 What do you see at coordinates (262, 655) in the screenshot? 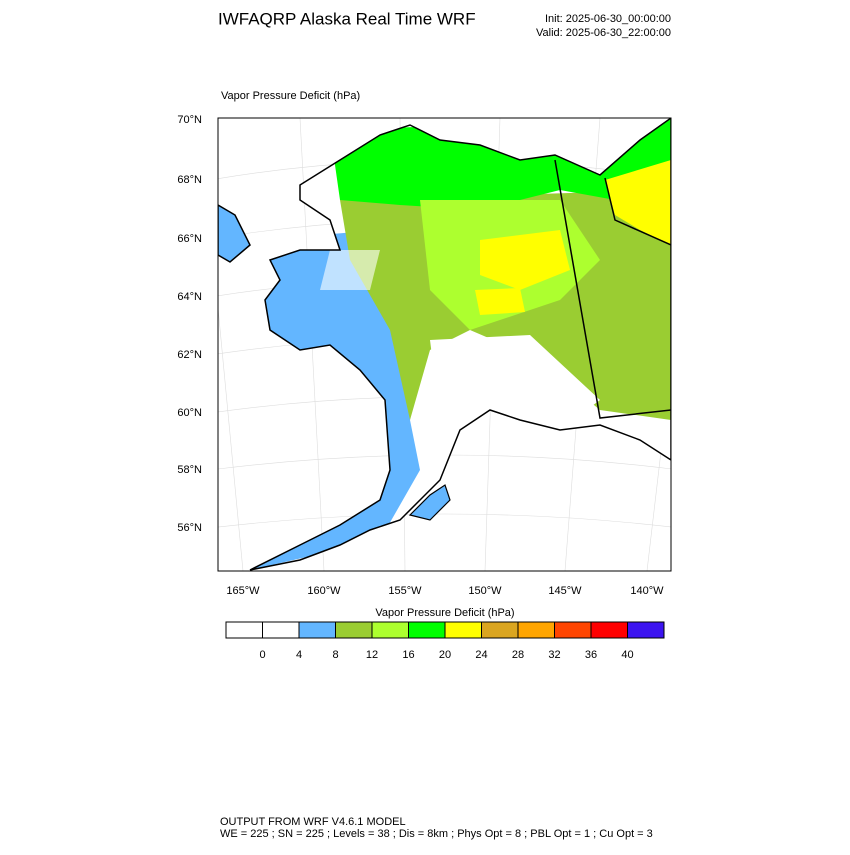
I see `colorbar-tick-label: 0` at bounding box center [262, 655].